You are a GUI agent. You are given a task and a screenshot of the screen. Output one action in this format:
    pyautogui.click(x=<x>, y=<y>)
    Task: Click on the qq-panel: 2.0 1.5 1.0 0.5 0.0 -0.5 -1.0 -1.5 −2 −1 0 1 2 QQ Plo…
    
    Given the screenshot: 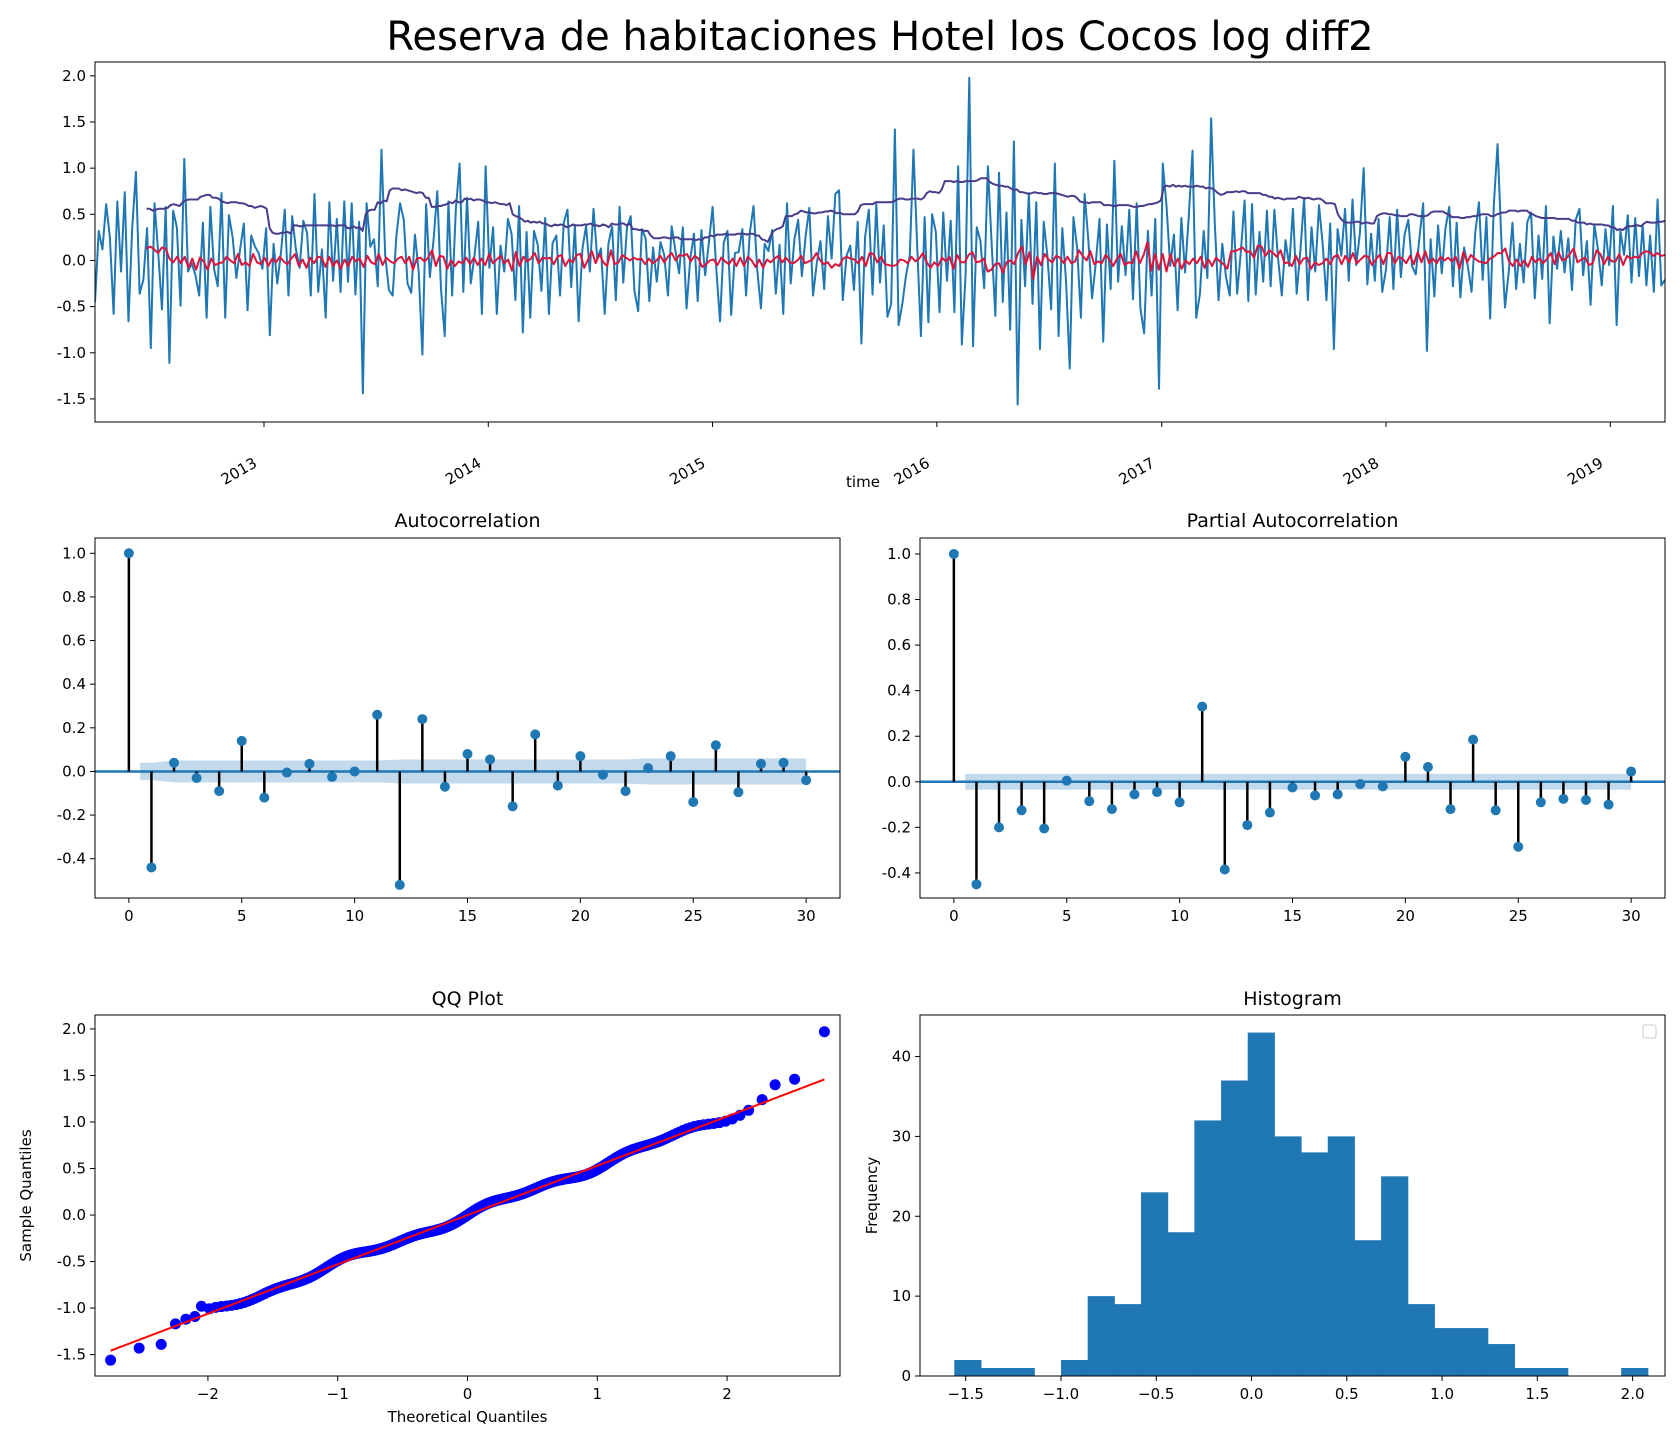 What is the action you would take?
    pyautogui.click(x=429, y=1207)
    